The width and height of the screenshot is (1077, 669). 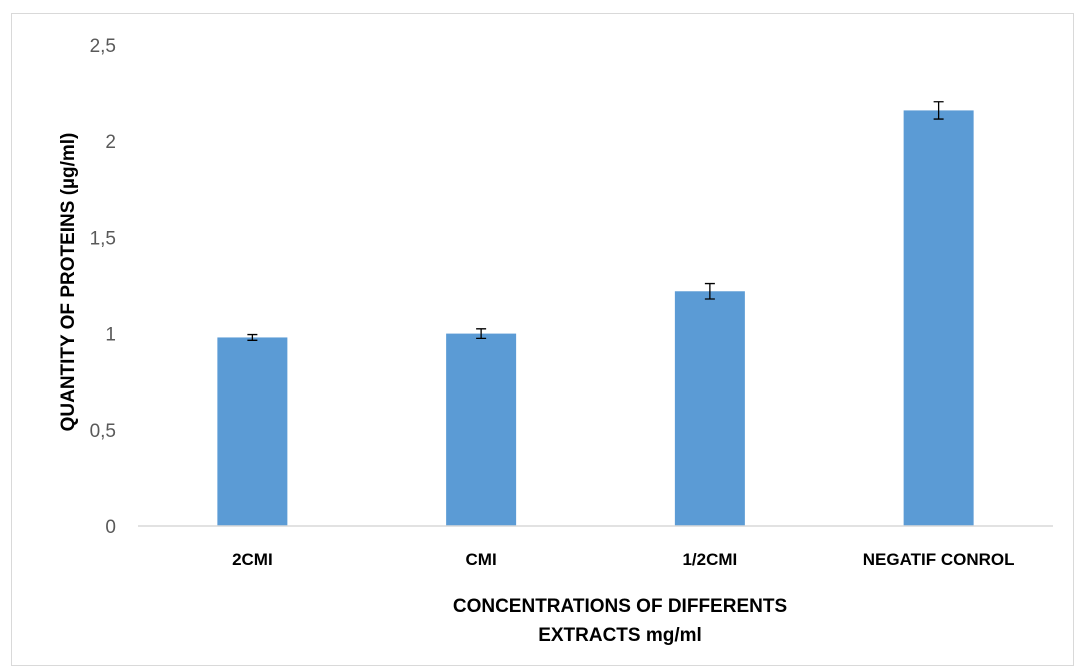 I want to click on x-axis-title-line-1: CONCENTRATIONS OF DIFFERENTS, so click(x=620, y=606).